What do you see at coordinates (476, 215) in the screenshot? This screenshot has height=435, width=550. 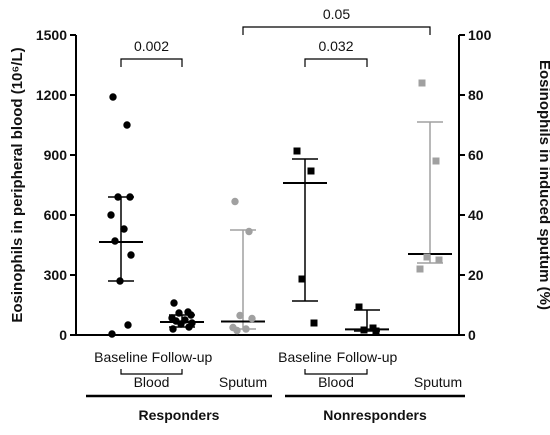 I see `right-tick-label: 40` at bounding box center [476, 215].